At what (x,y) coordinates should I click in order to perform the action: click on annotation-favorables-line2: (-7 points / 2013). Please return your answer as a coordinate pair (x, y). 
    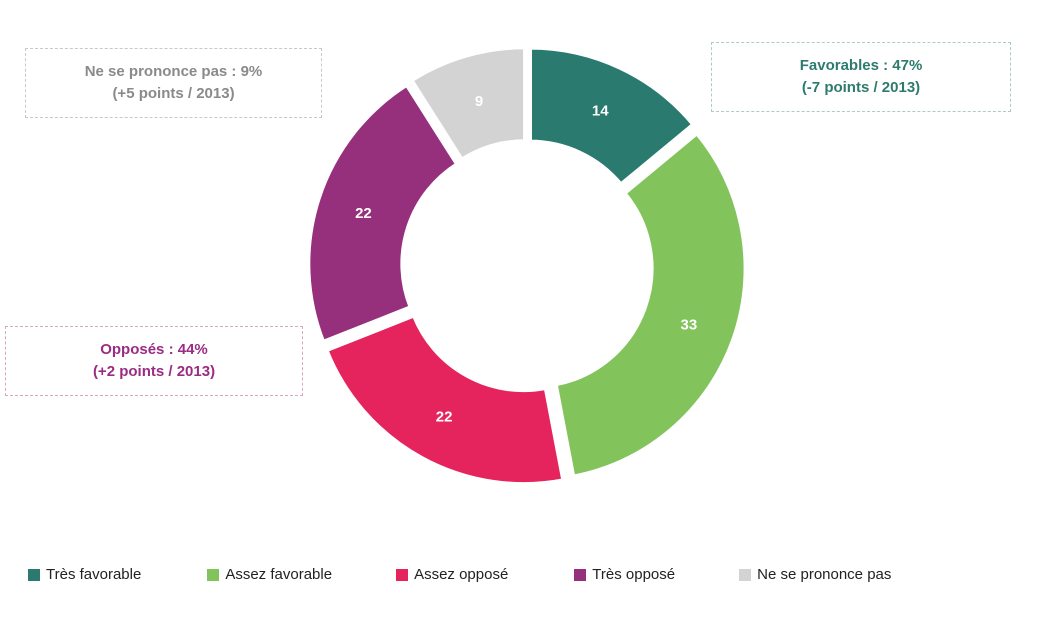
    Looking at the image, I should click on (861, 87).